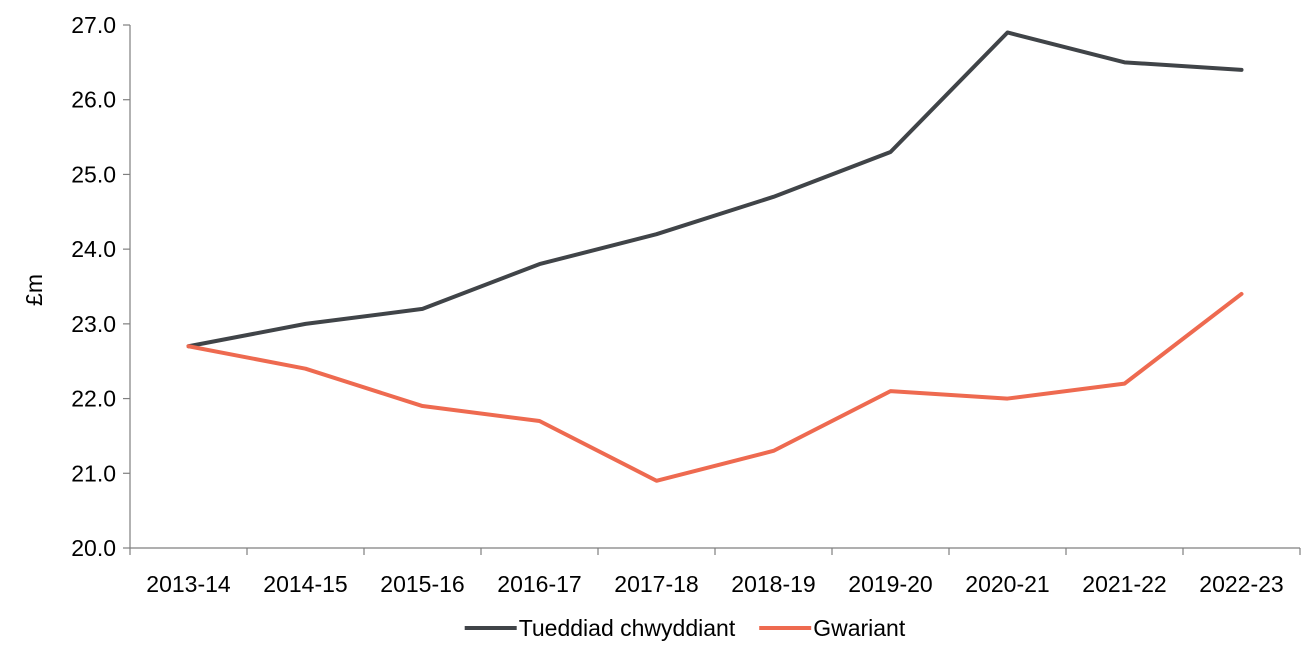  I want to click on y-tick-label: 26.0, so click(93, 100).